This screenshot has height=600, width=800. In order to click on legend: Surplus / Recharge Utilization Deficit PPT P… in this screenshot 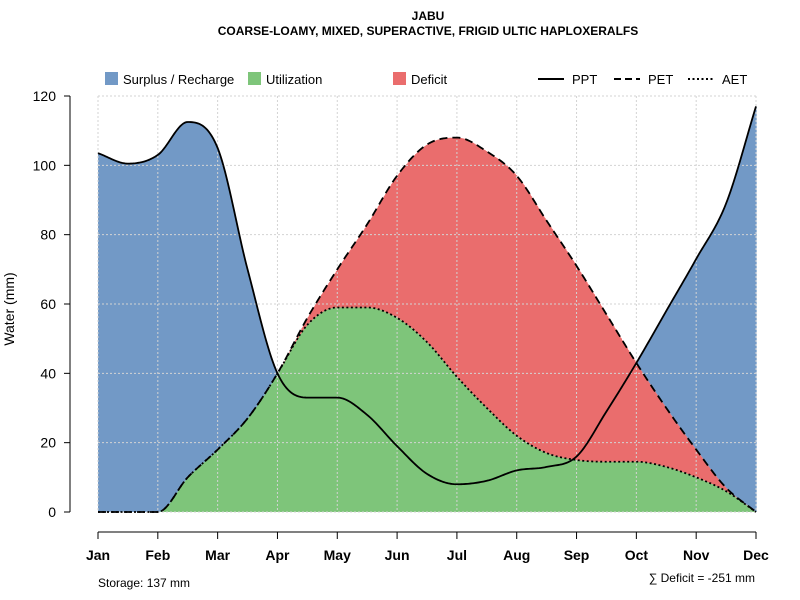, I will do `click(426, 79)`.